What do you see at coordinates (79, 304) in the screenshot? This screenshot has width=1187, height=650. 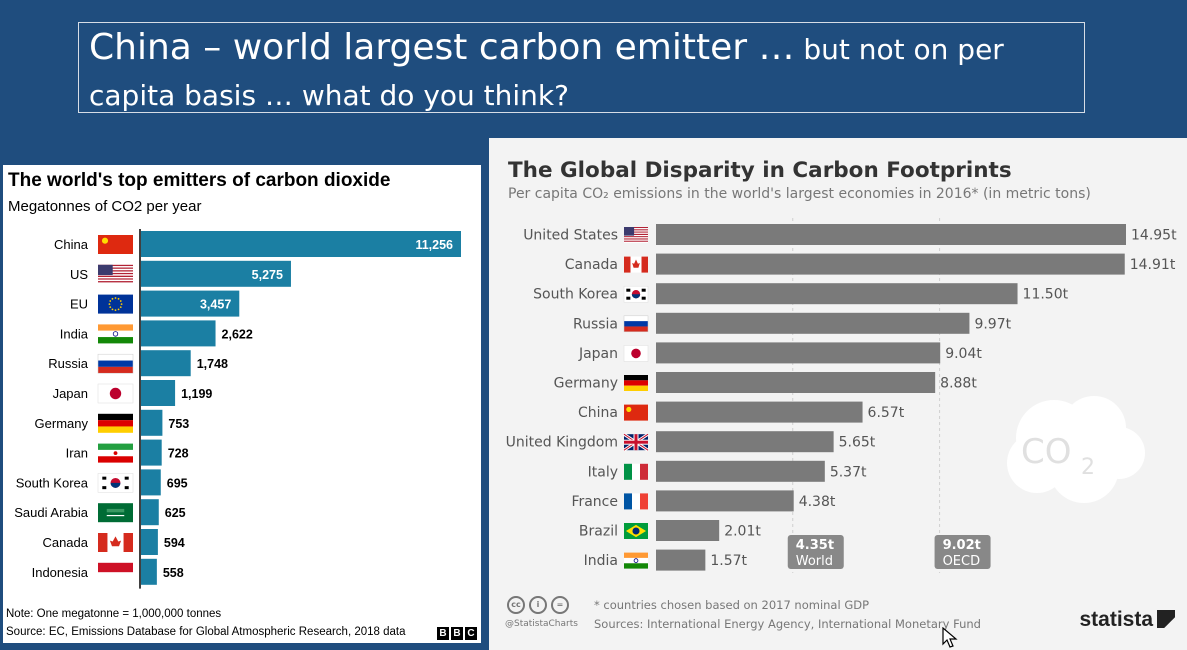 I see `left-category-label: EU` at bounding box center [79, 304].